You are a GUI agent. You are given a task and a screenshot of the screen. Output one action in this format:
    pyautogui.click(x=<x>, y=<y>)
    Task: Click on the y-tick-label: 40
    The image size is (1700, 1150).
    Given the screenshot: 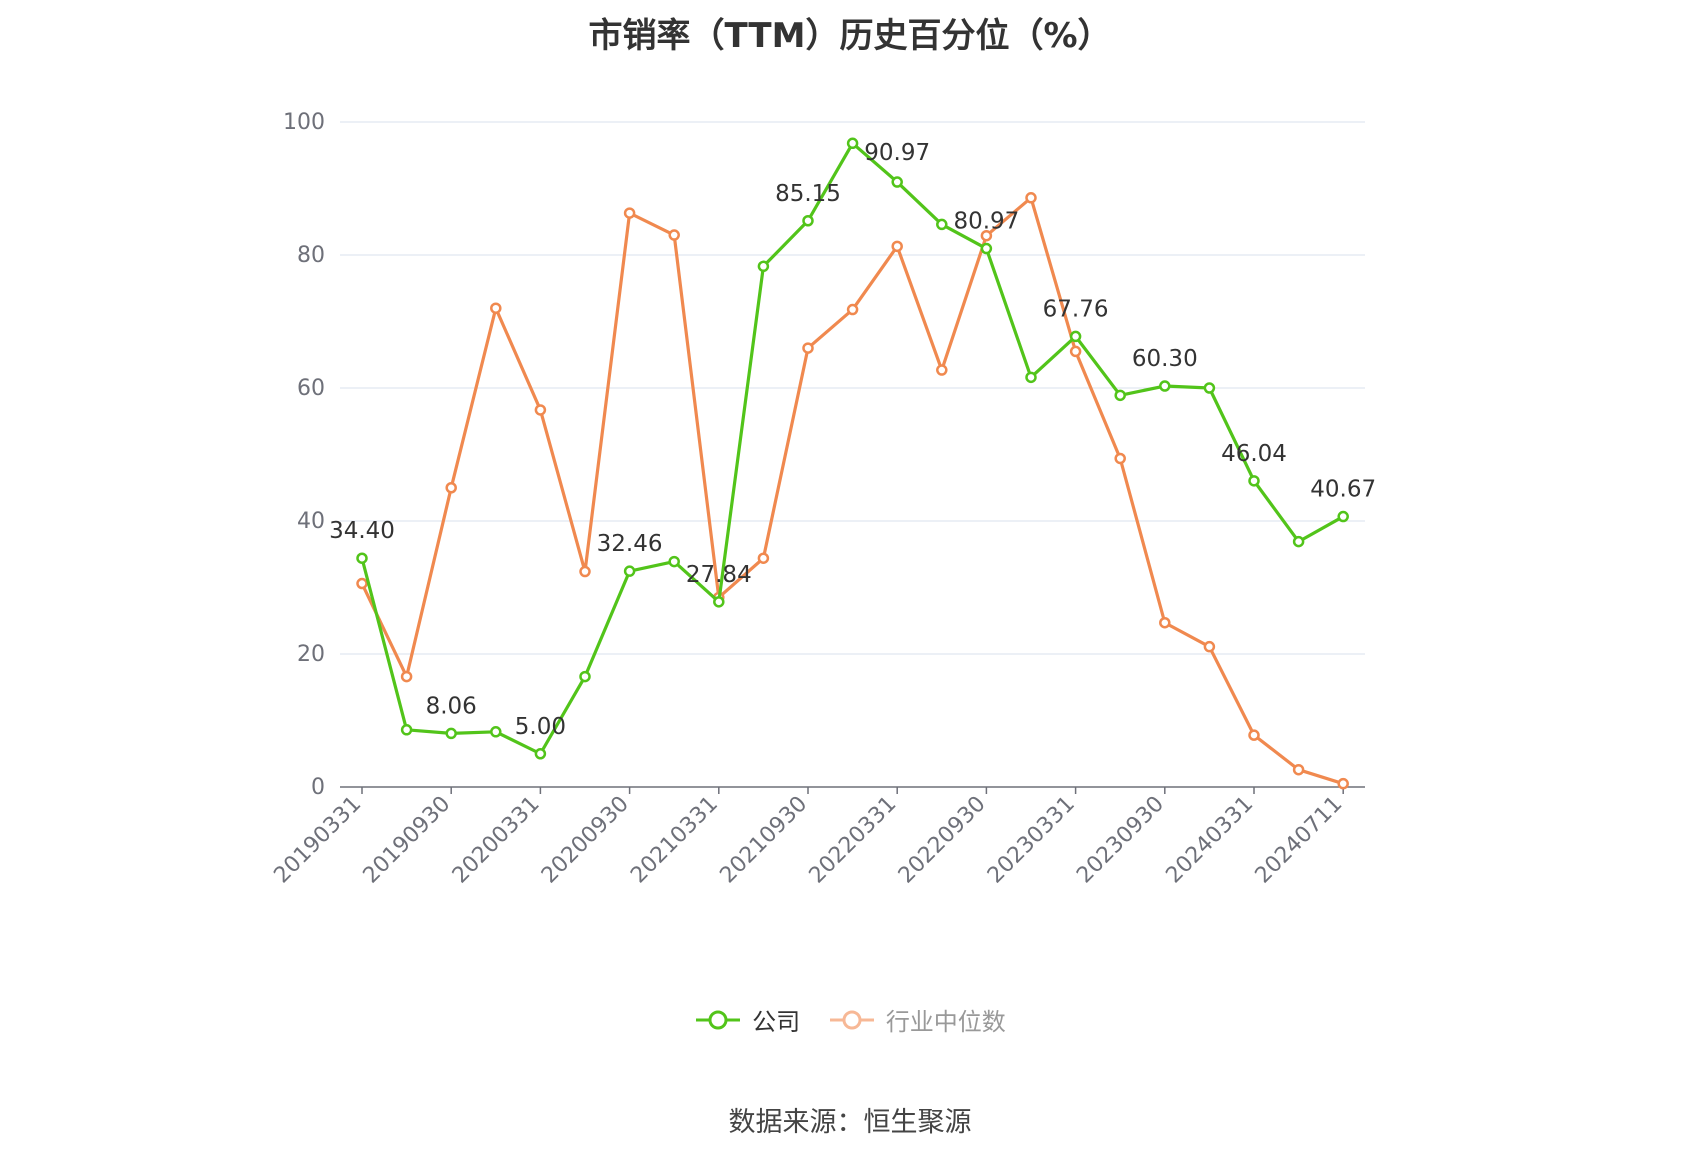 What is the action you would take?
    pyautogui.click(x=311, y=521)
    